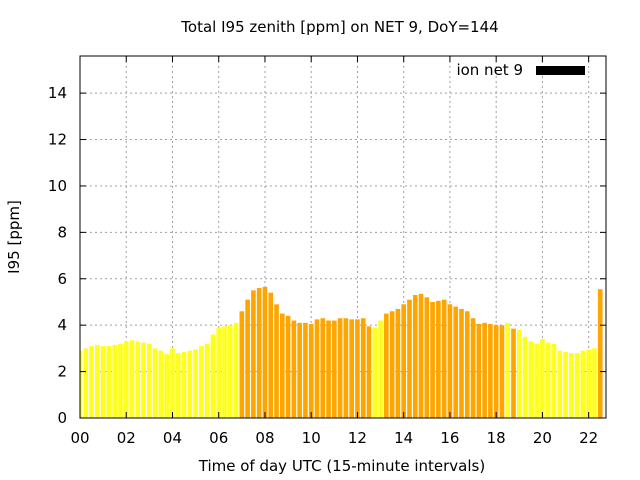 This screenshot has width=640, height=480. What do you see at coordinates (62, 325) in the screenshot?
I see `y-tick-label: 4` at bounding box center [62, 325].